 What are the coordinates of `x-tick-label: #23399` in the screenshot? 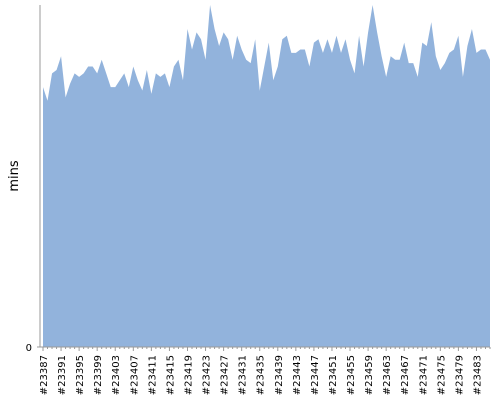 It's located at (98, 375).